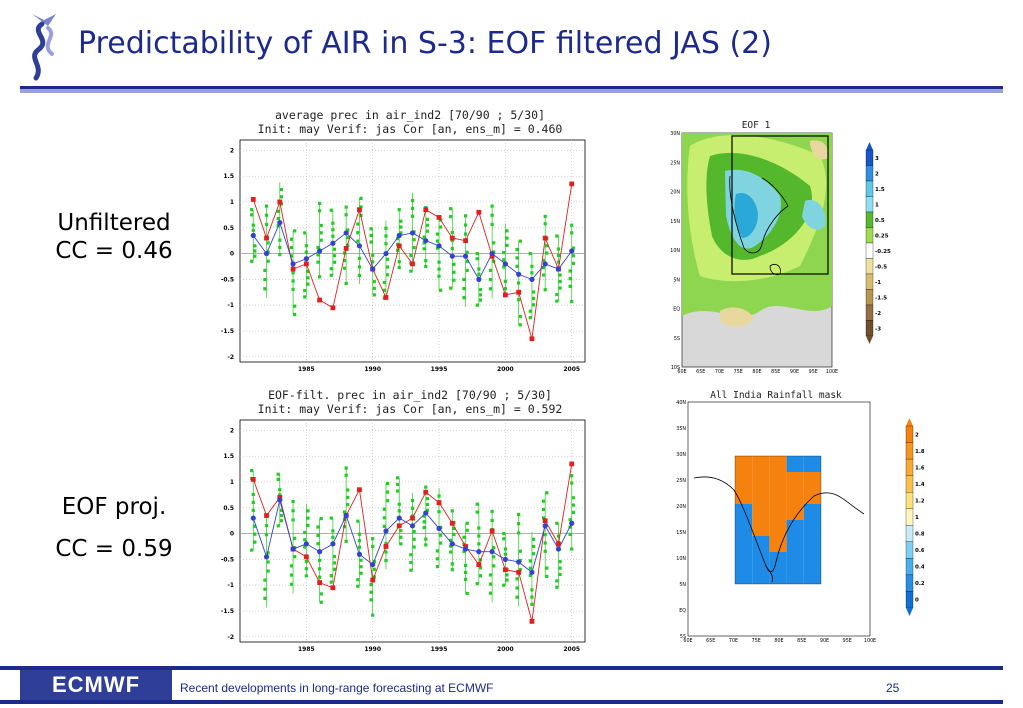  What do you see at coordinates (878, 329) in the screenshot?
I see `colorbar-label: -3` at bounding box center [878, 329].